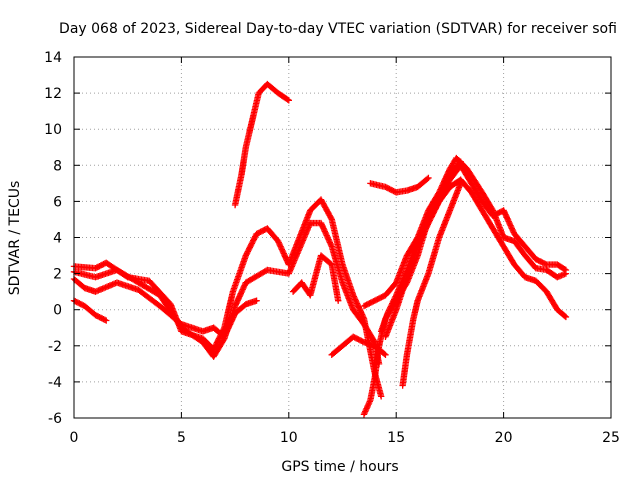 The width and height of the screenshot is (640, 480). I want to click on y-tick-label: 4, so click(57, 239).